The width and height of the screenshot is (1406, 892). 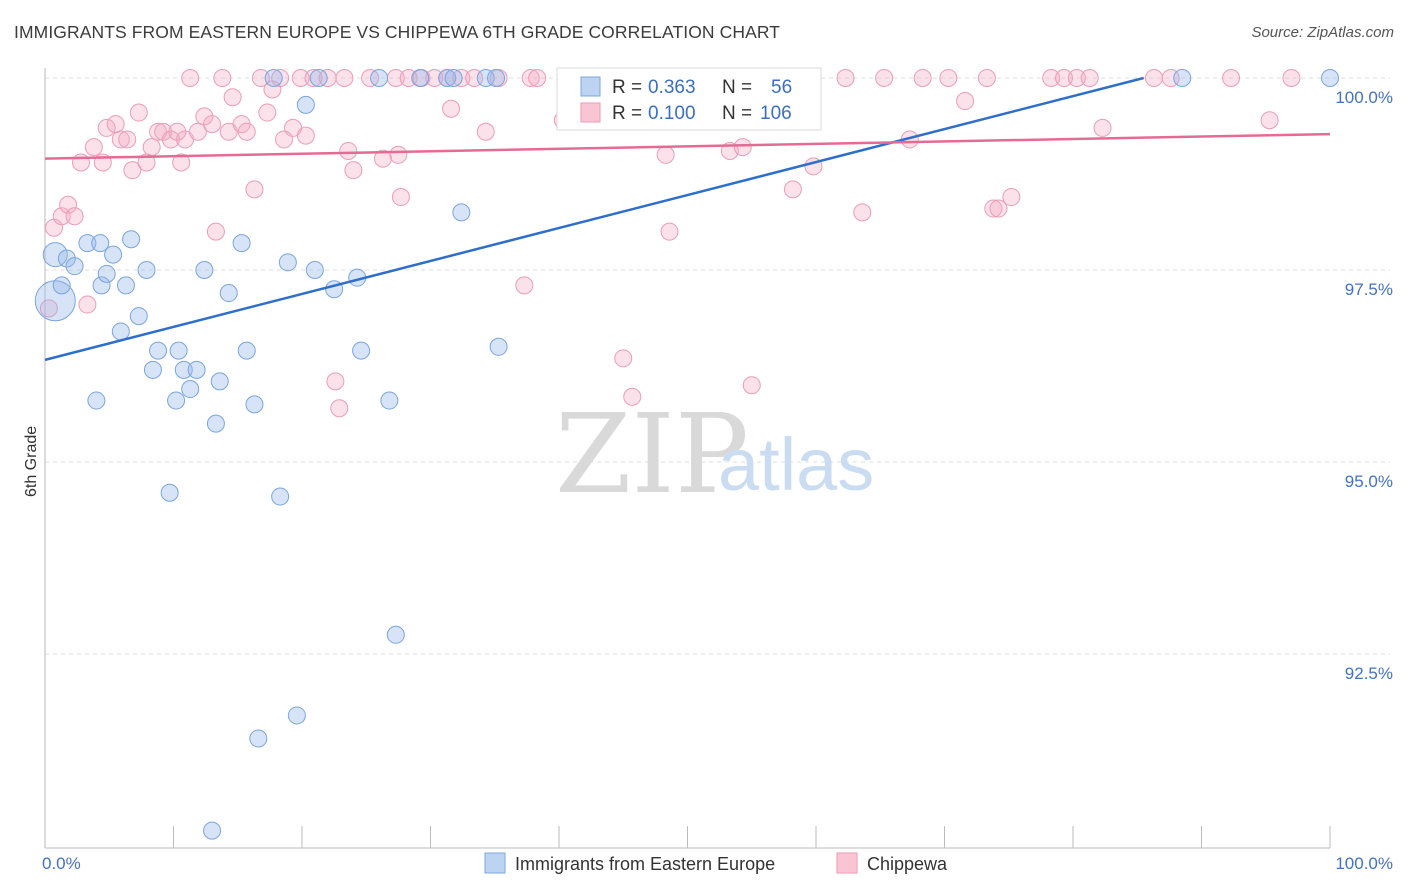 I want to click on legend-r-label-2: R =, so click(x=627, y=113).